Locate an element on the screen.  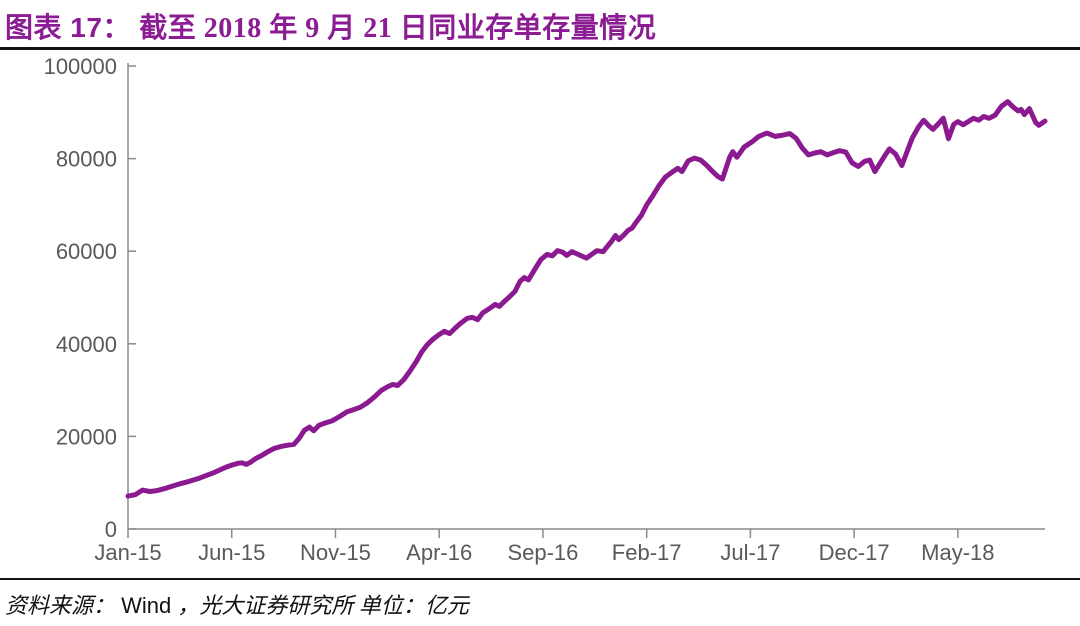
x-tick-label: May-18 is located at coordinates (957, 552).